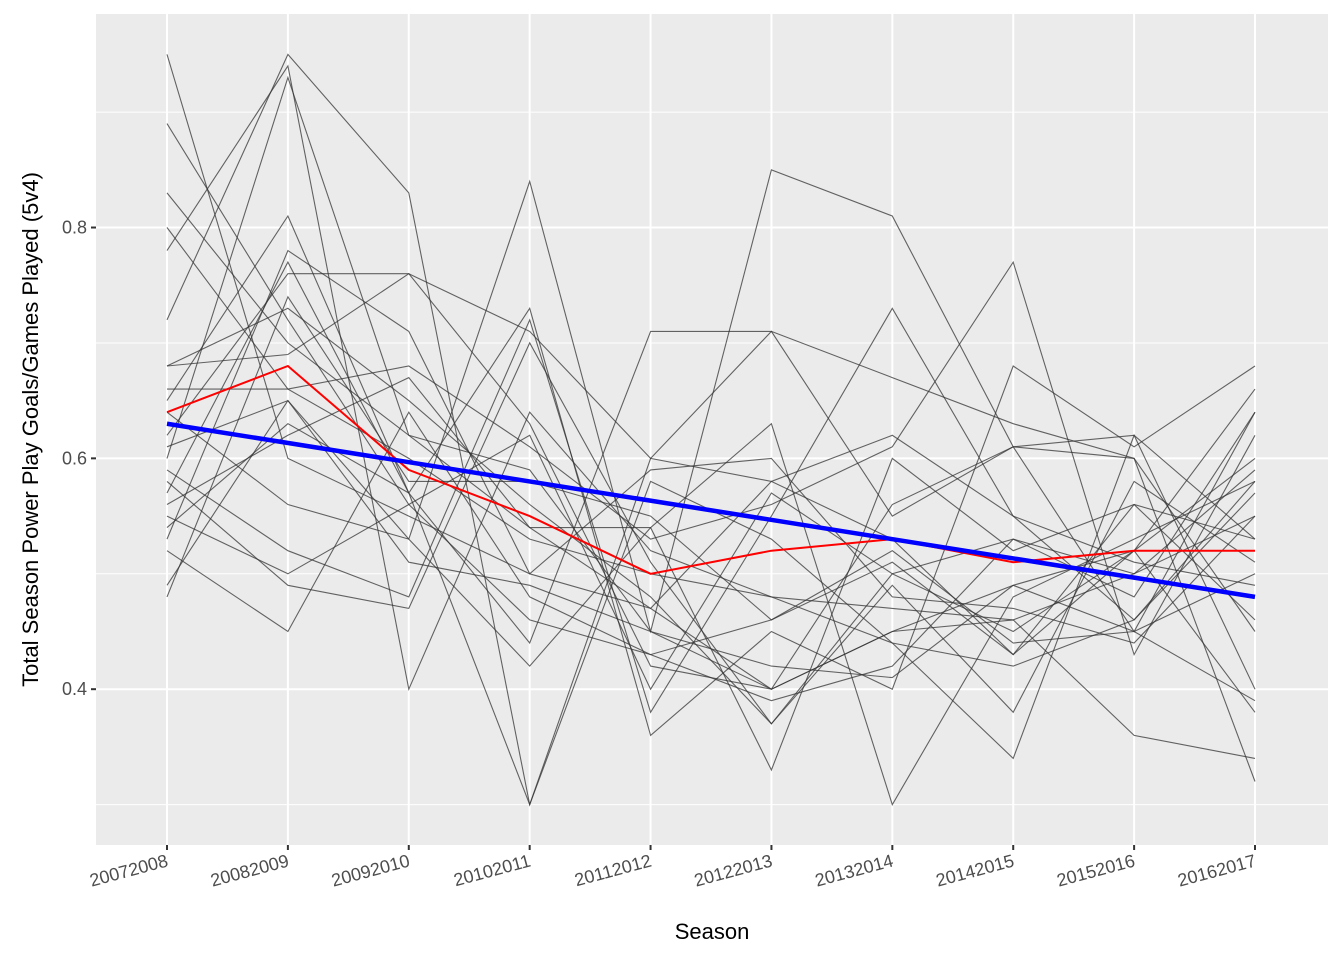  What do you see at coordinates (370, 871) in the screenshot?
I see `x-tick-label: 20092010` at bounding box center [370, 871].